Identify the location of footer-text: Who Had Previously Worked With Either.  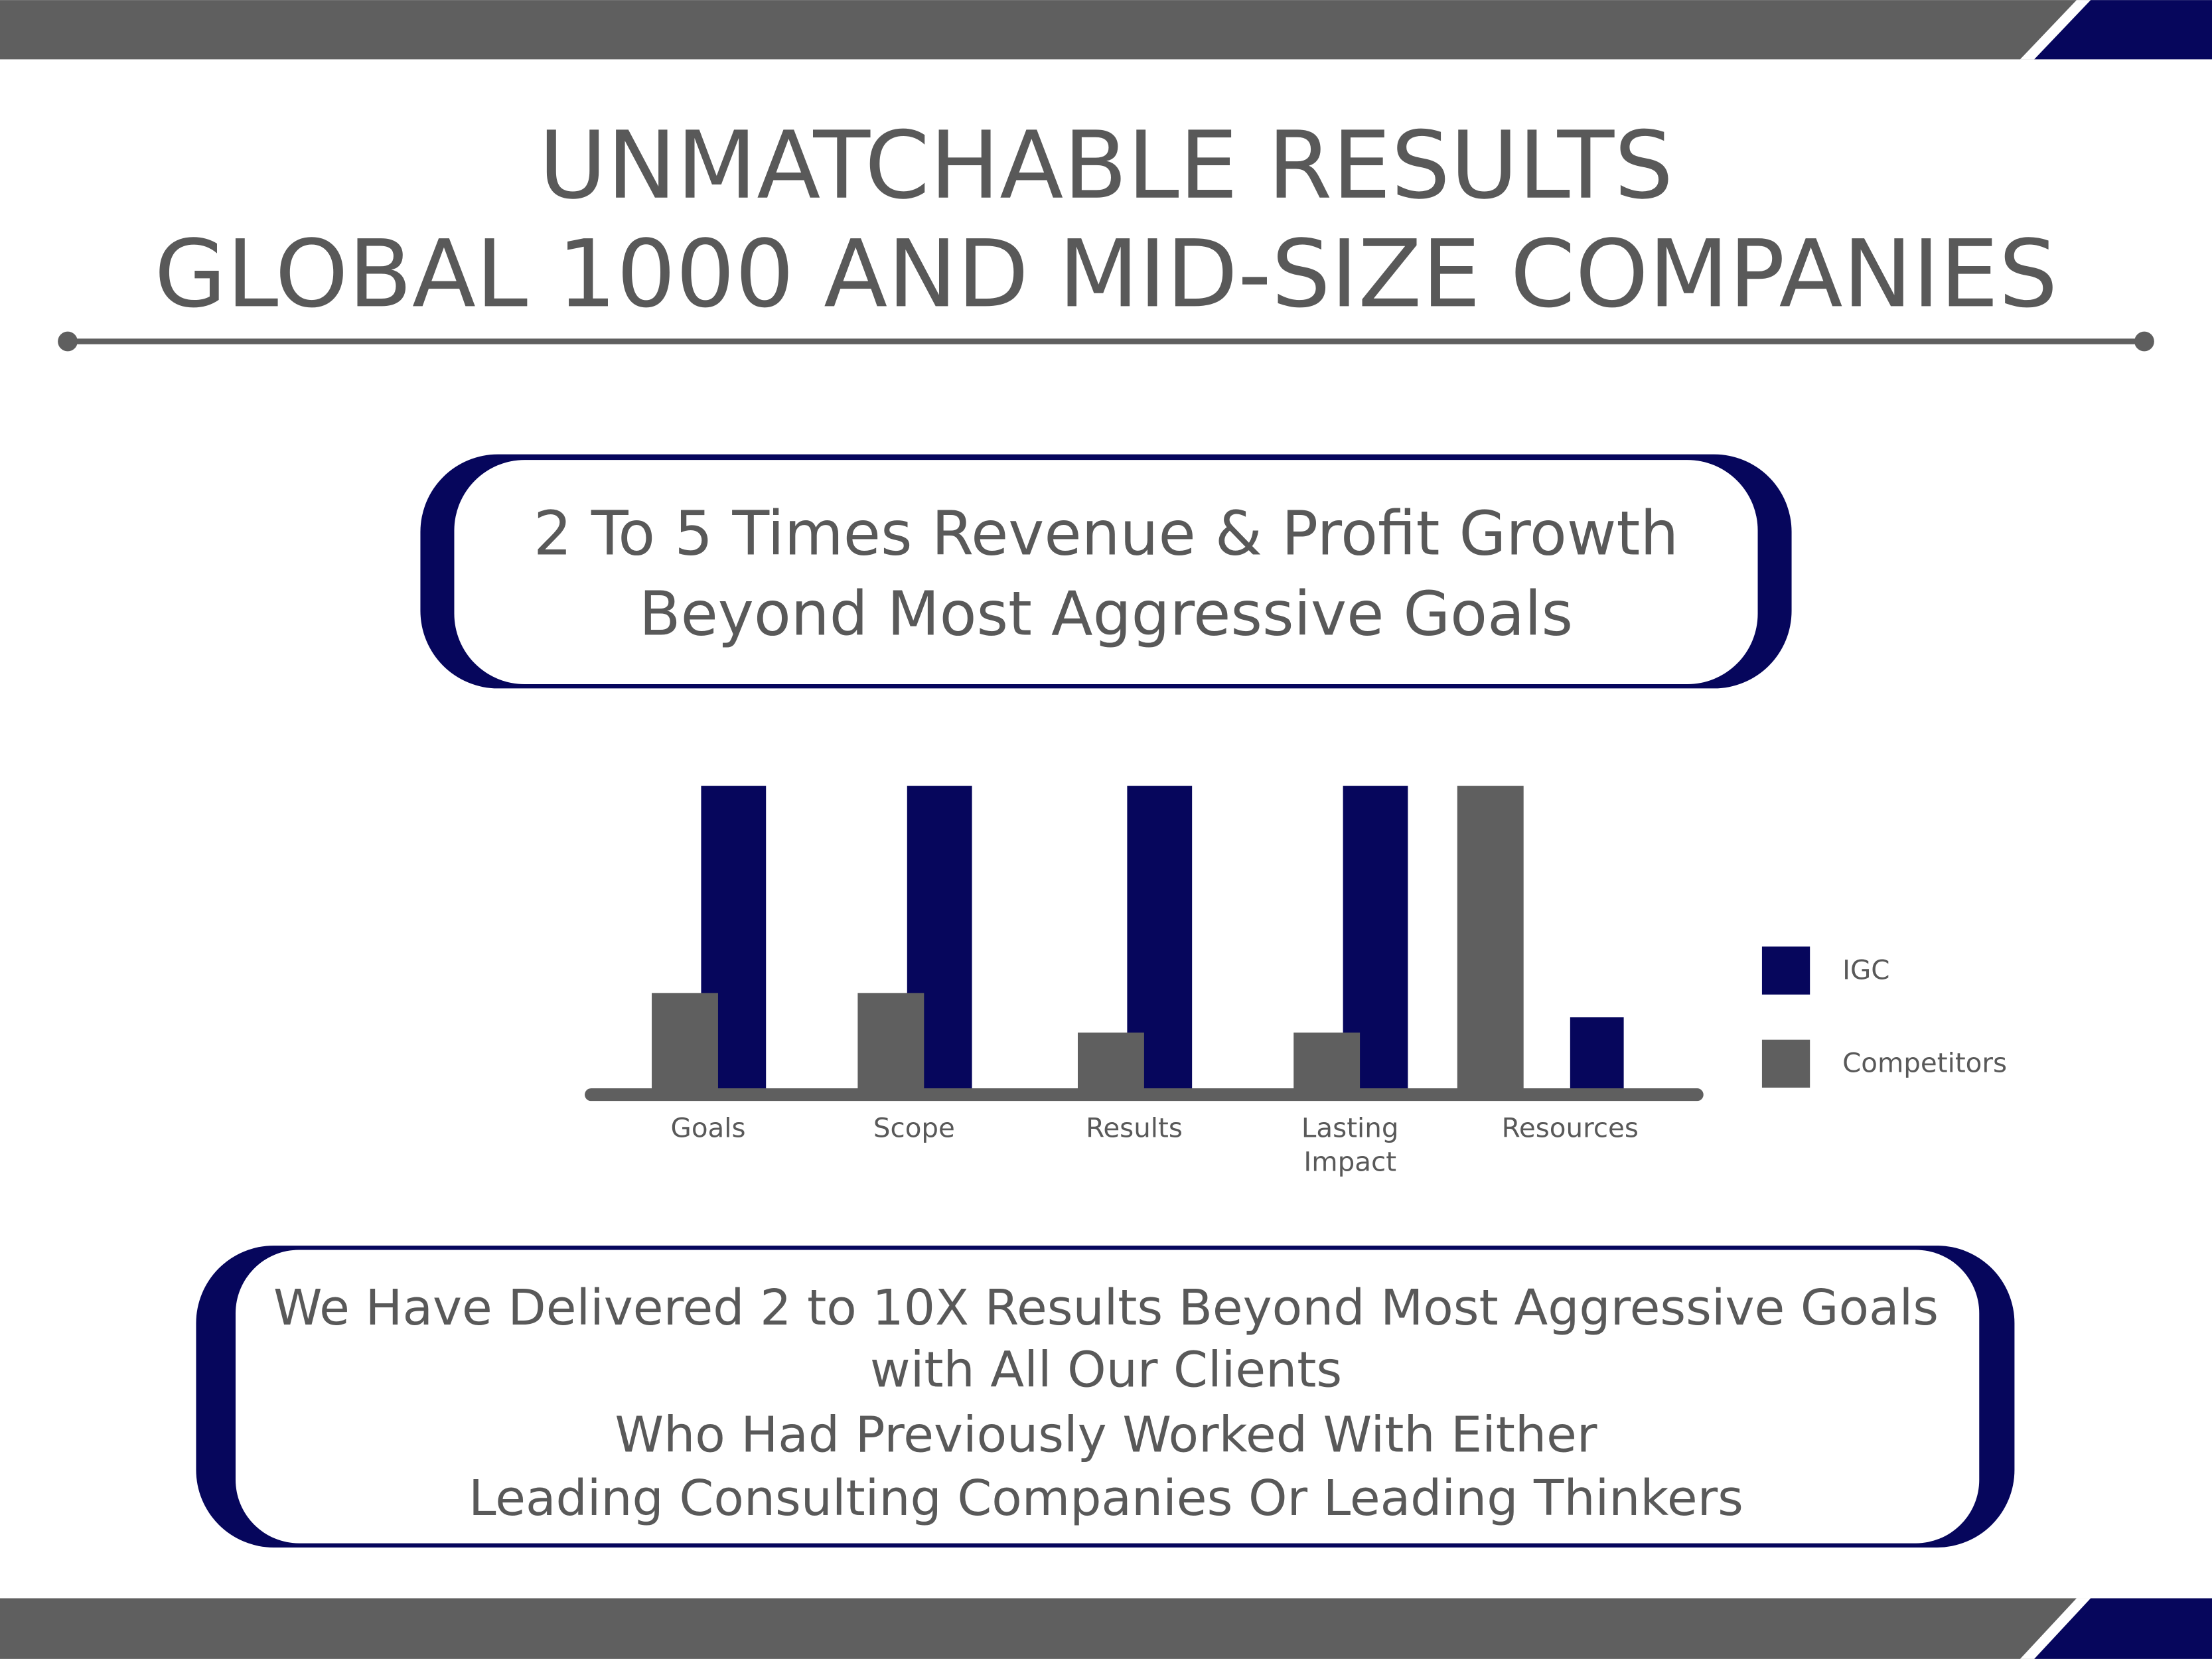
(1106, 1434).